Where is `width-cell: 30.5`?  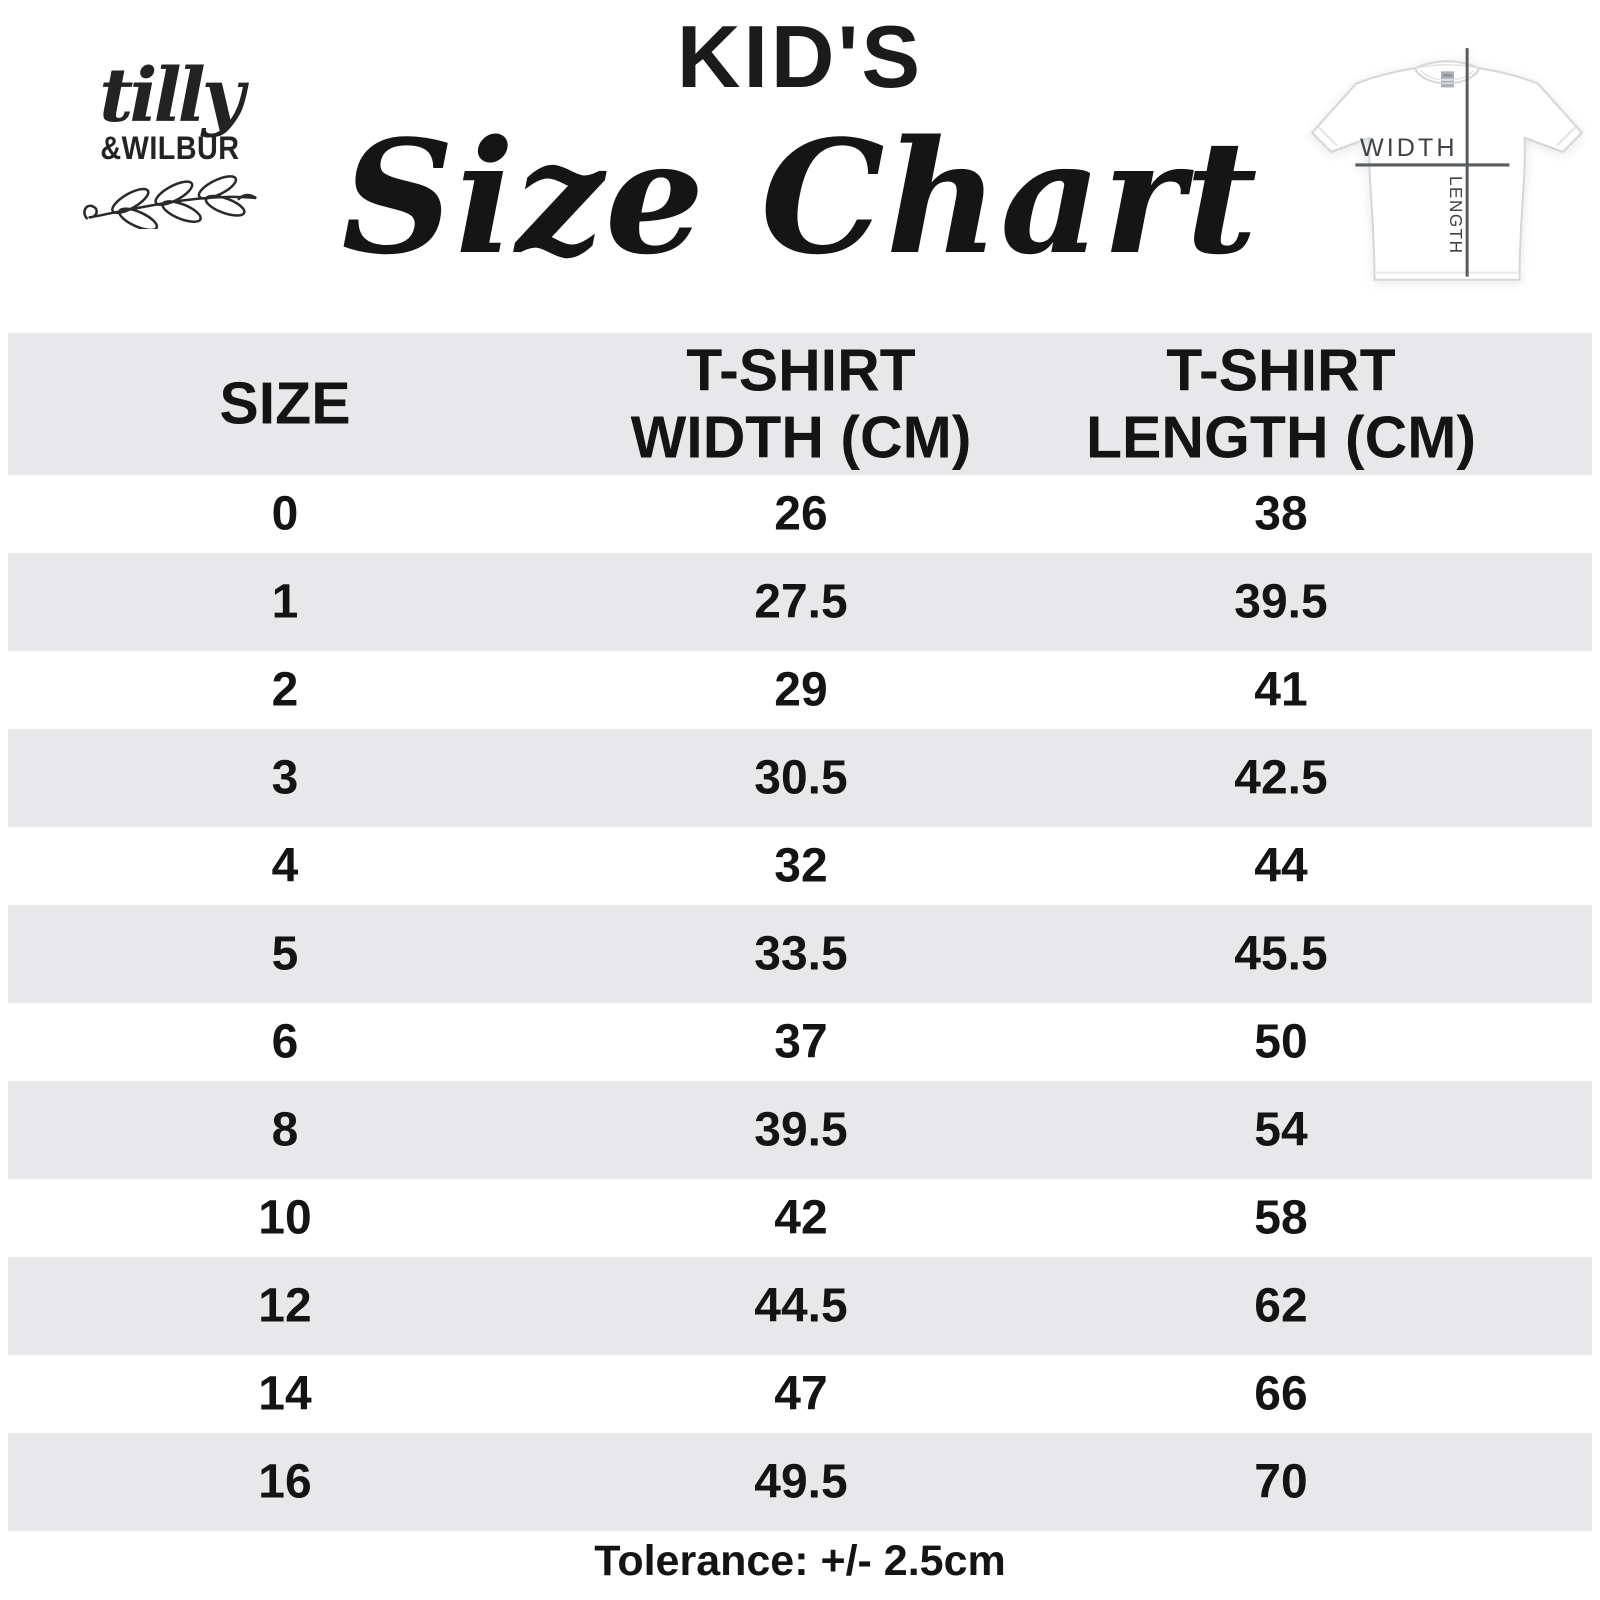
width-cell: 30.5 is located at coordinates (801, 778).